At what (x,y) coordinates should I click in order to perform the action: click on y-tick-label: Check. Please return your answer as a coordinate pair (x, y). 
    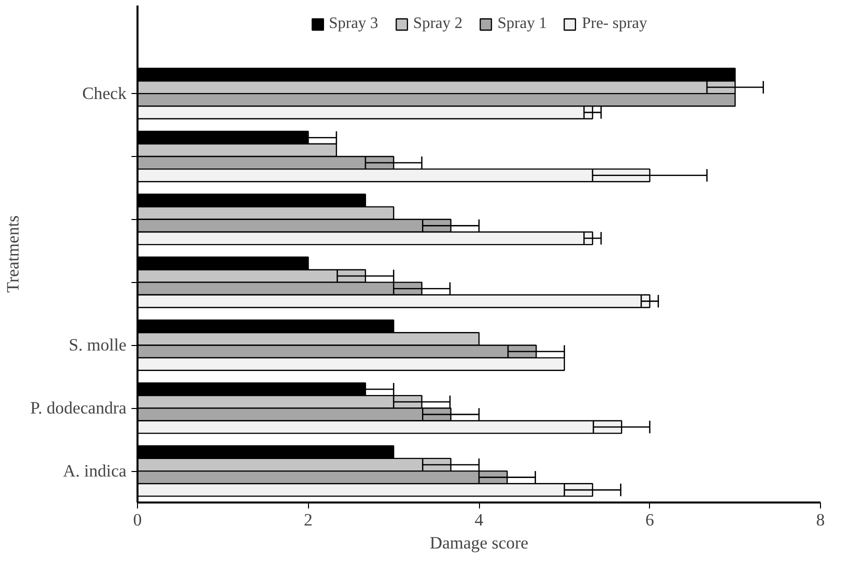
    Looking at the image, I should click on (104, 94).